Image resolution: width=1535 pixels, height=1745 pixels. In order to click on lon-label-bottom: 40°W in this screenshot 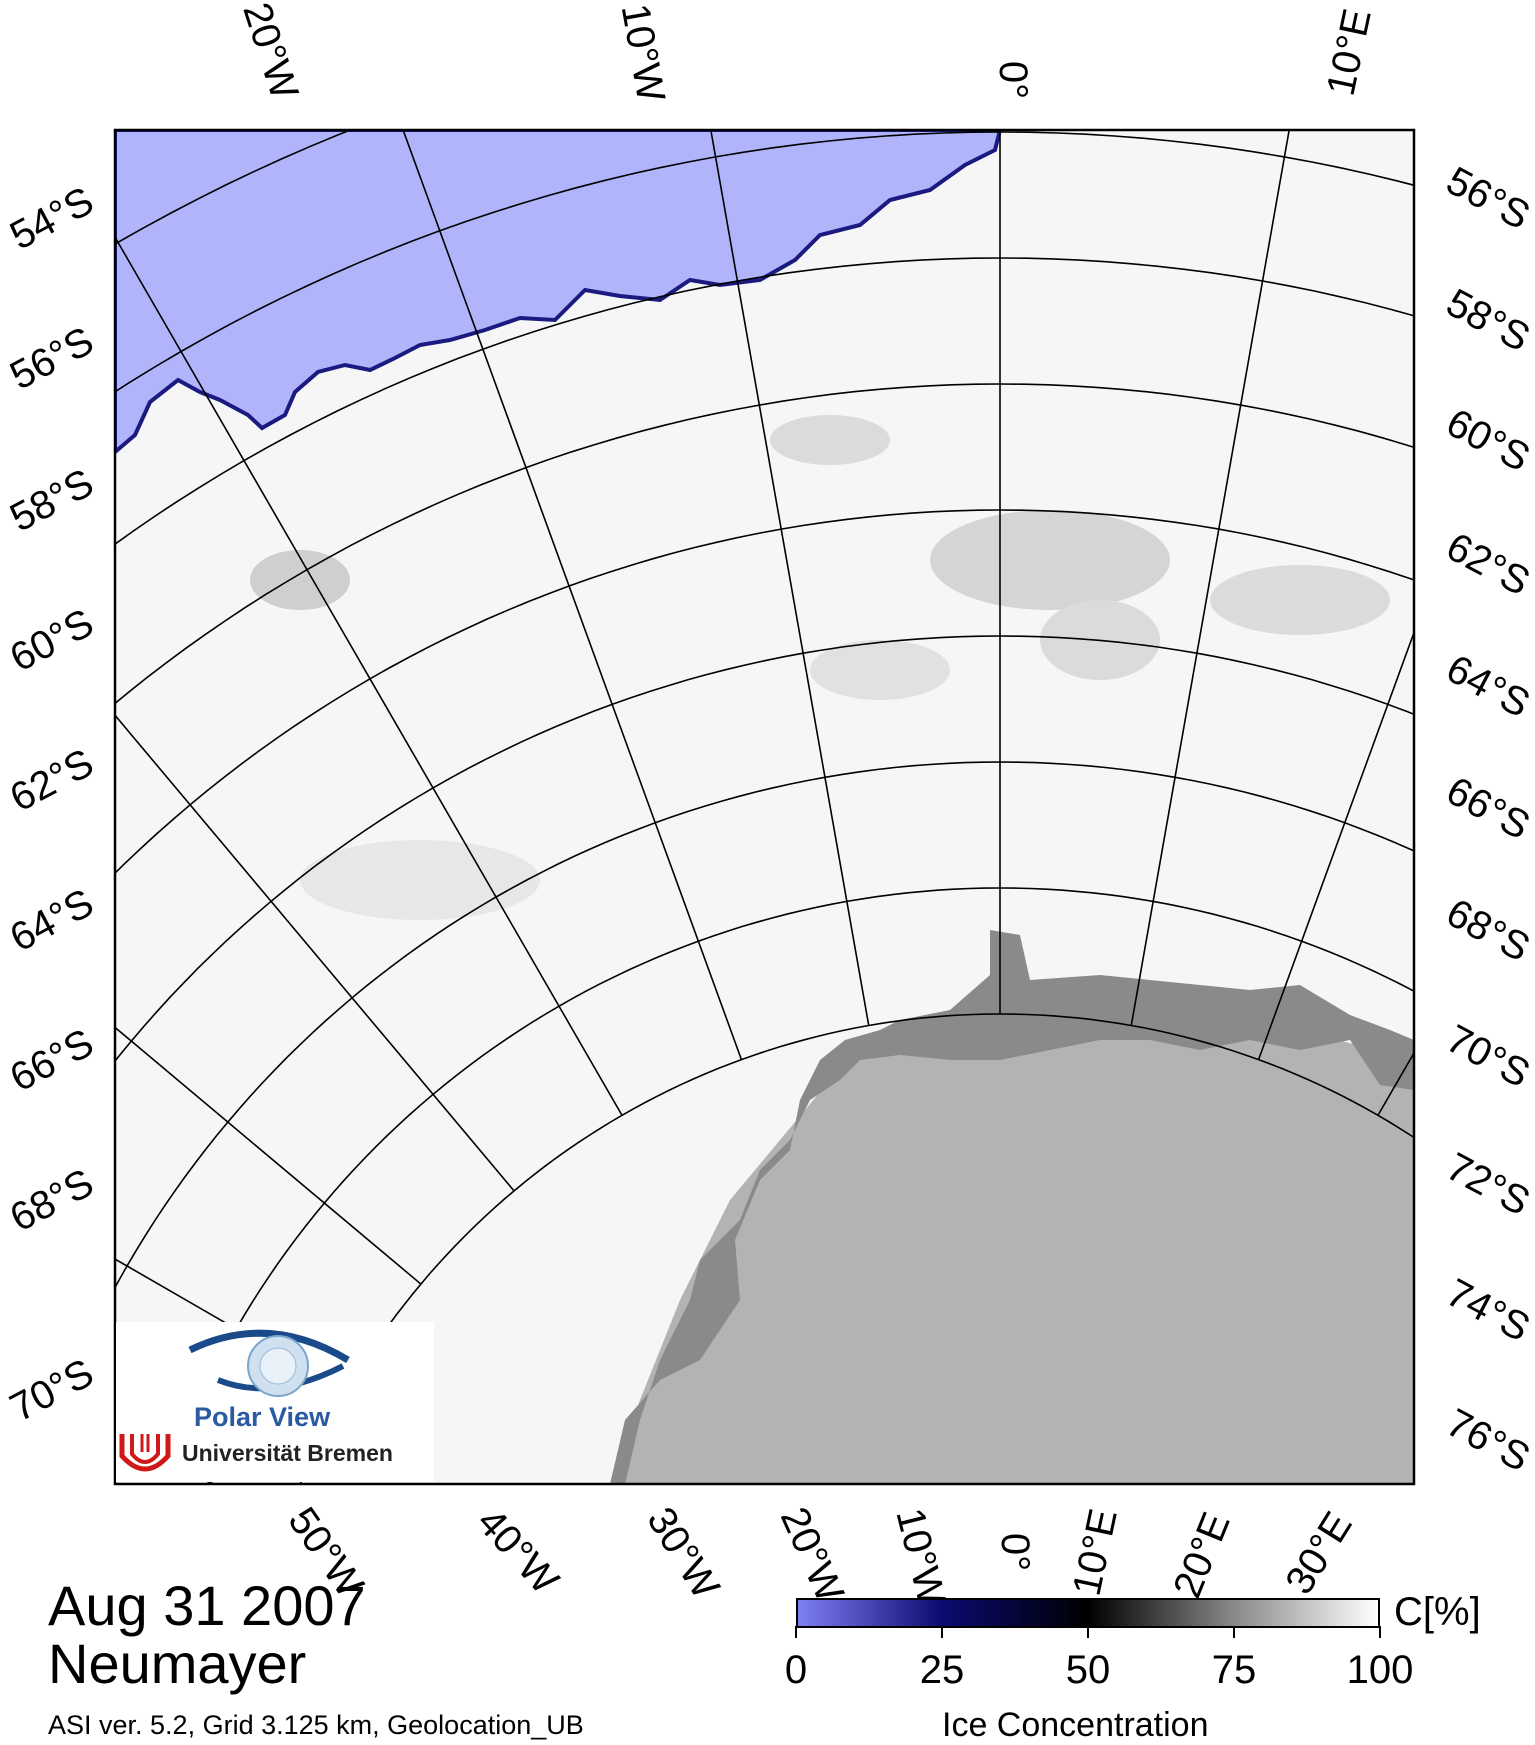, I will do `click(517, 1551)`.